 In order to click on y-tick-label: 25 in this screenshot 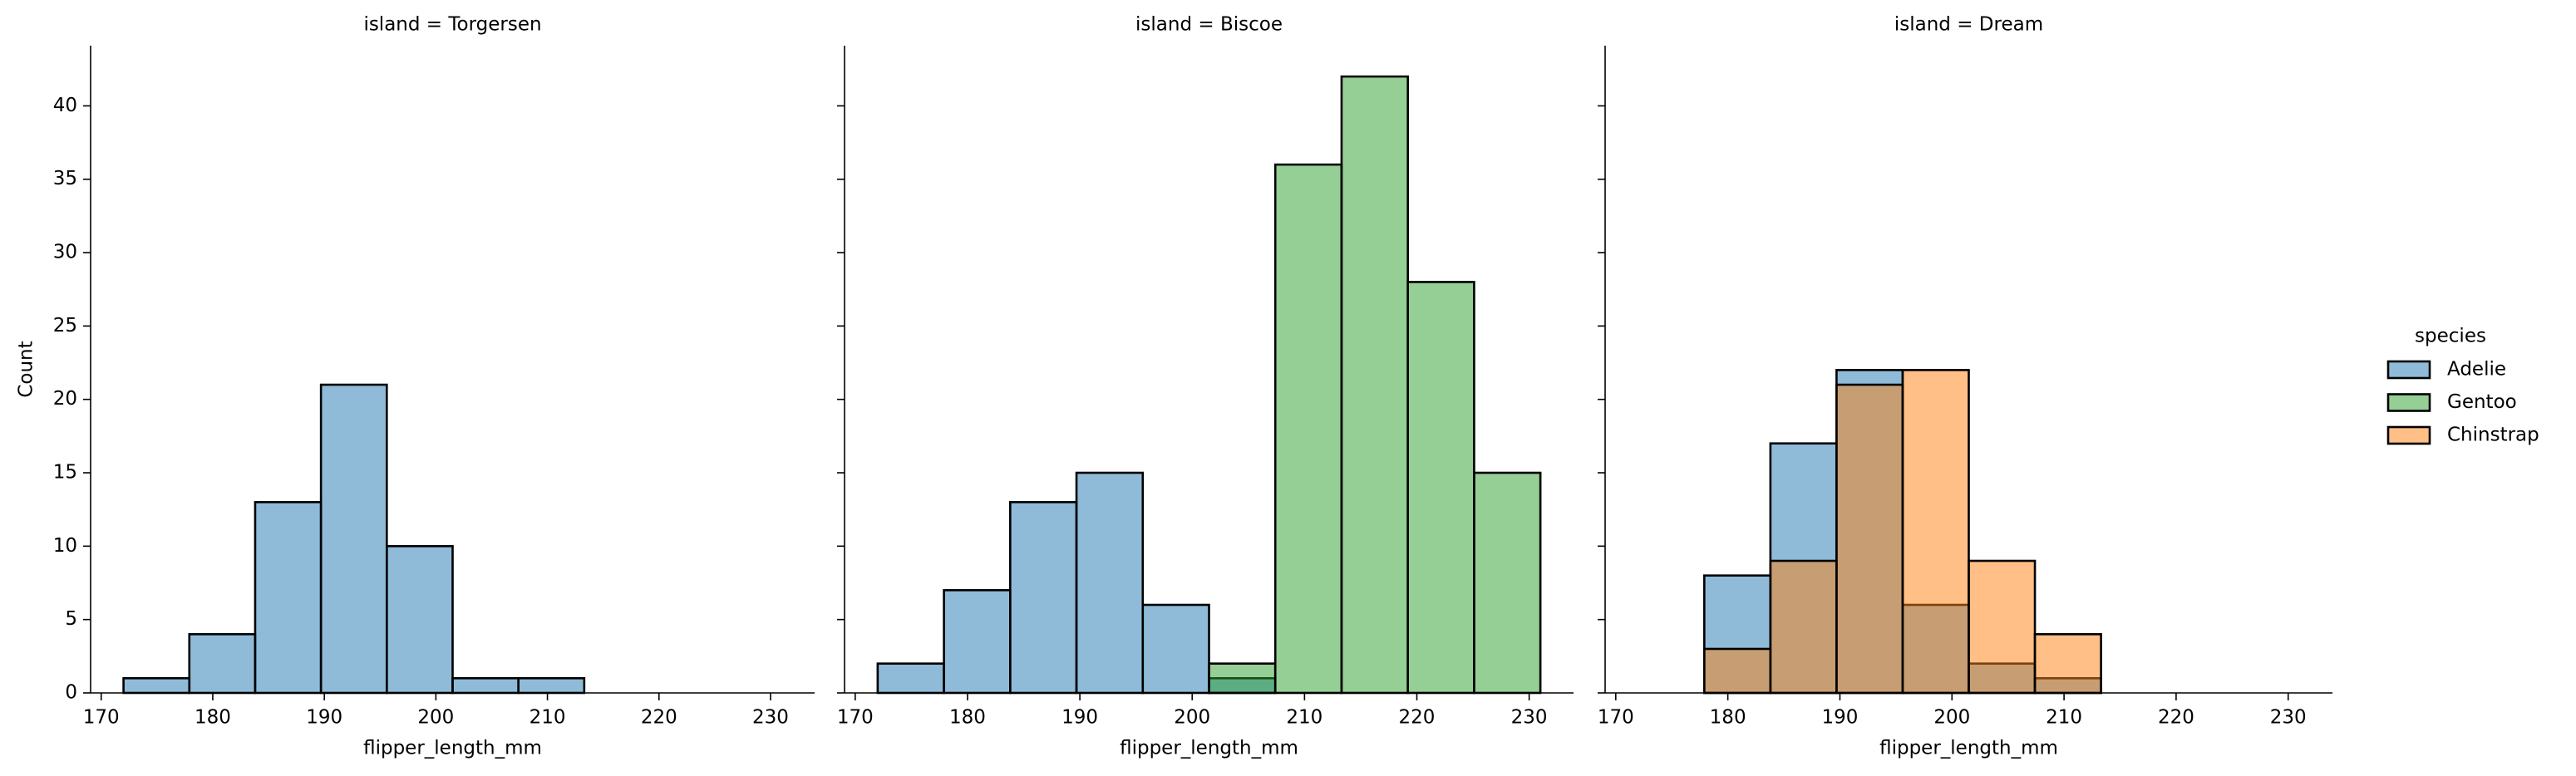, I will do `click(65, 325)`.